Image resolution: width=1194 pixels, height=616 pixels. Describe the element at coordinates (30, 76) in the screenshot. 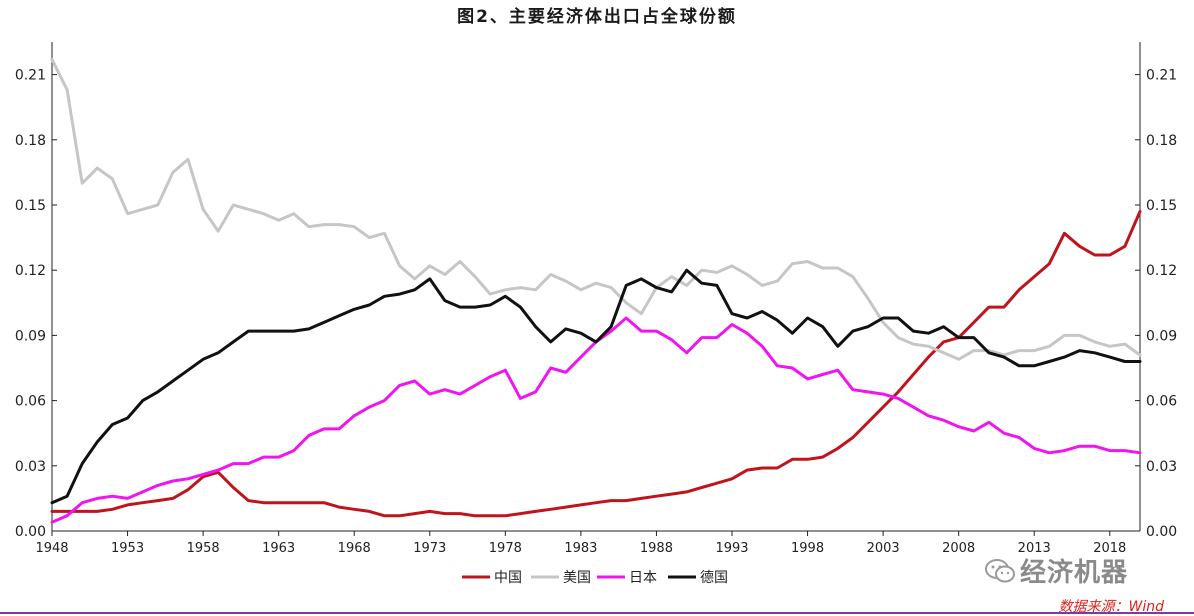

I see `y-tick-label-left: 0.21` at that location.